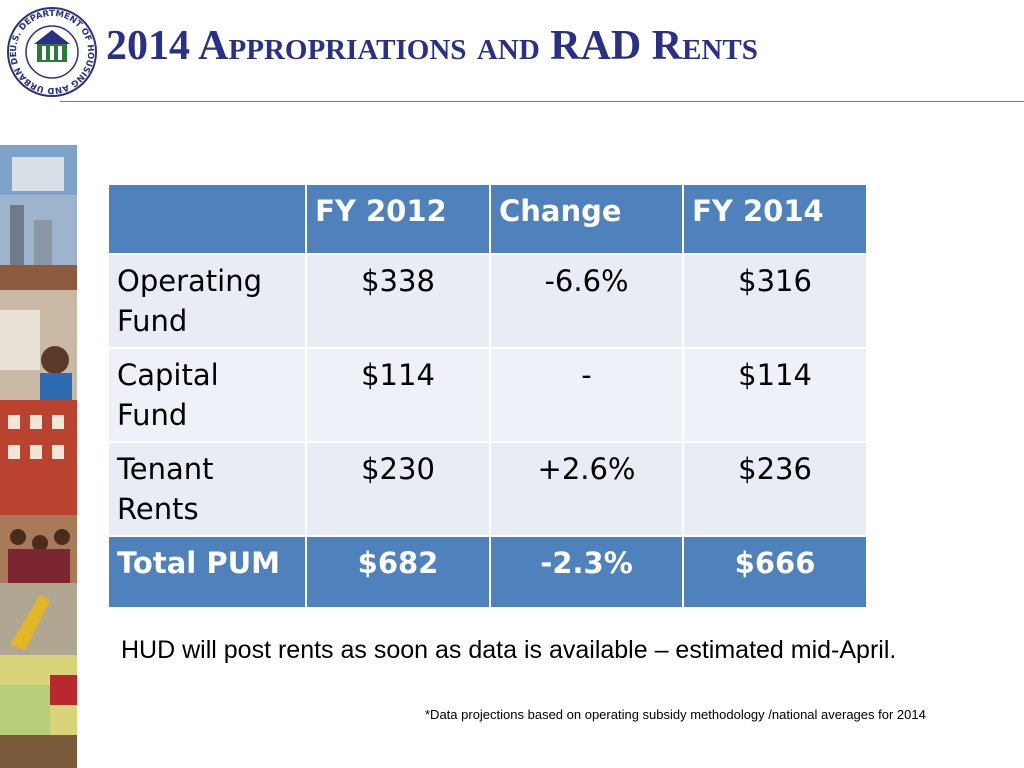 The width and height of the screenshot is (1024, 768). What do you see at coordinates (586, 219) in the screenshot?
I see `column-header: Change` at bounding box center [586, 219].